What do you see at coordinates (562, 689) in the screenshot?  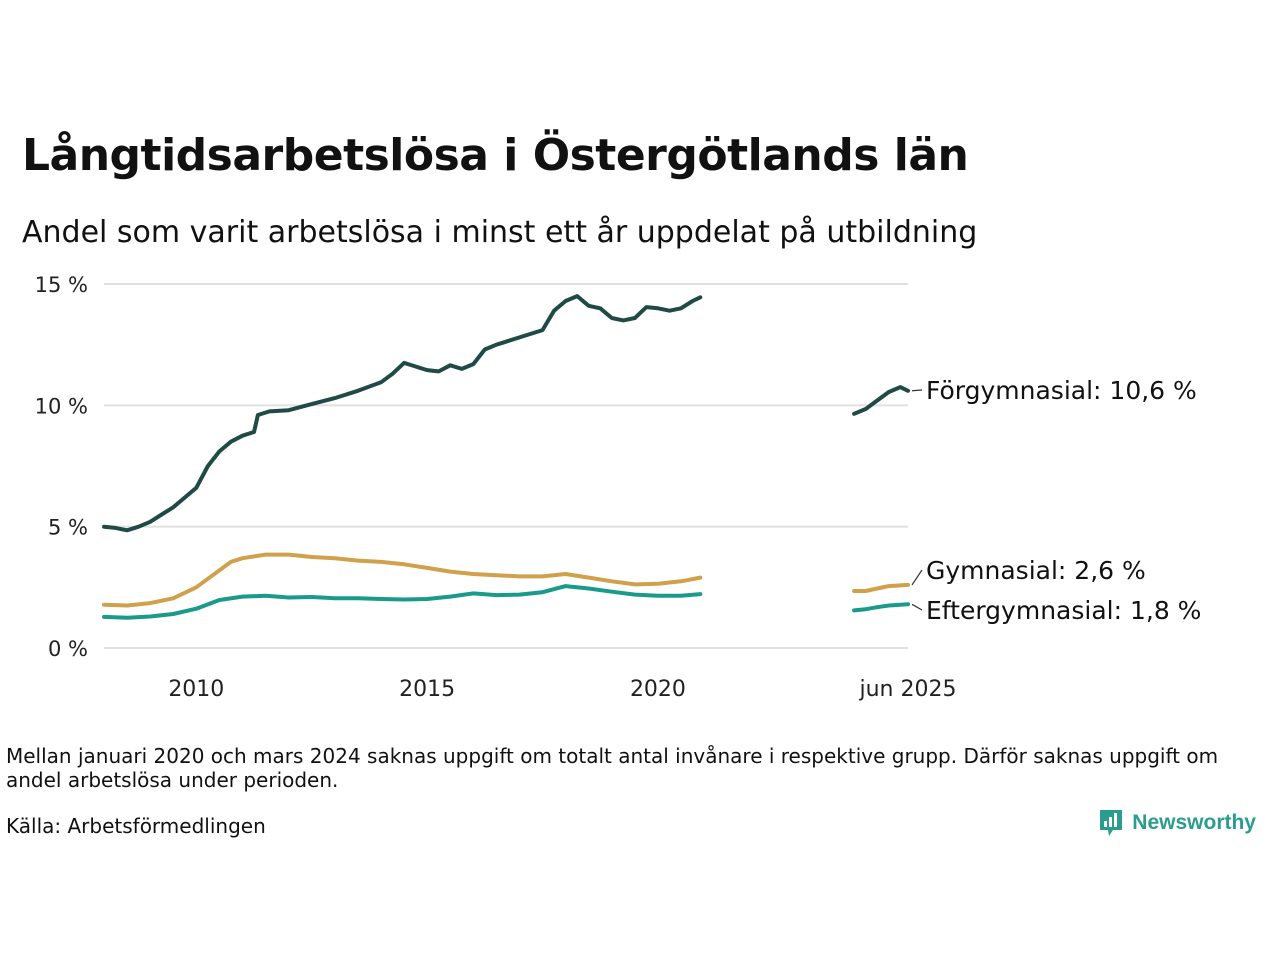 I see `x-axis-ticks: 2010 2015 2020 jun 2025` at bounding box center [562, 689].